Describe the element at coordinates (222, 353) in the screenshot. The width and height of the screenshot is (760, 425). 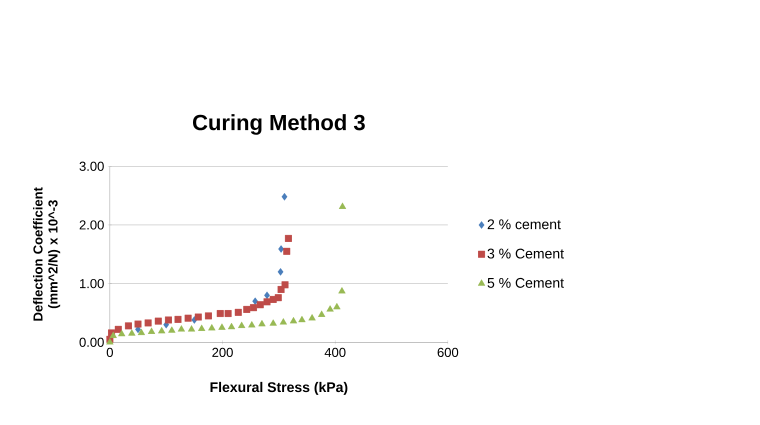
I see `x-tick-label: 200` at that location.